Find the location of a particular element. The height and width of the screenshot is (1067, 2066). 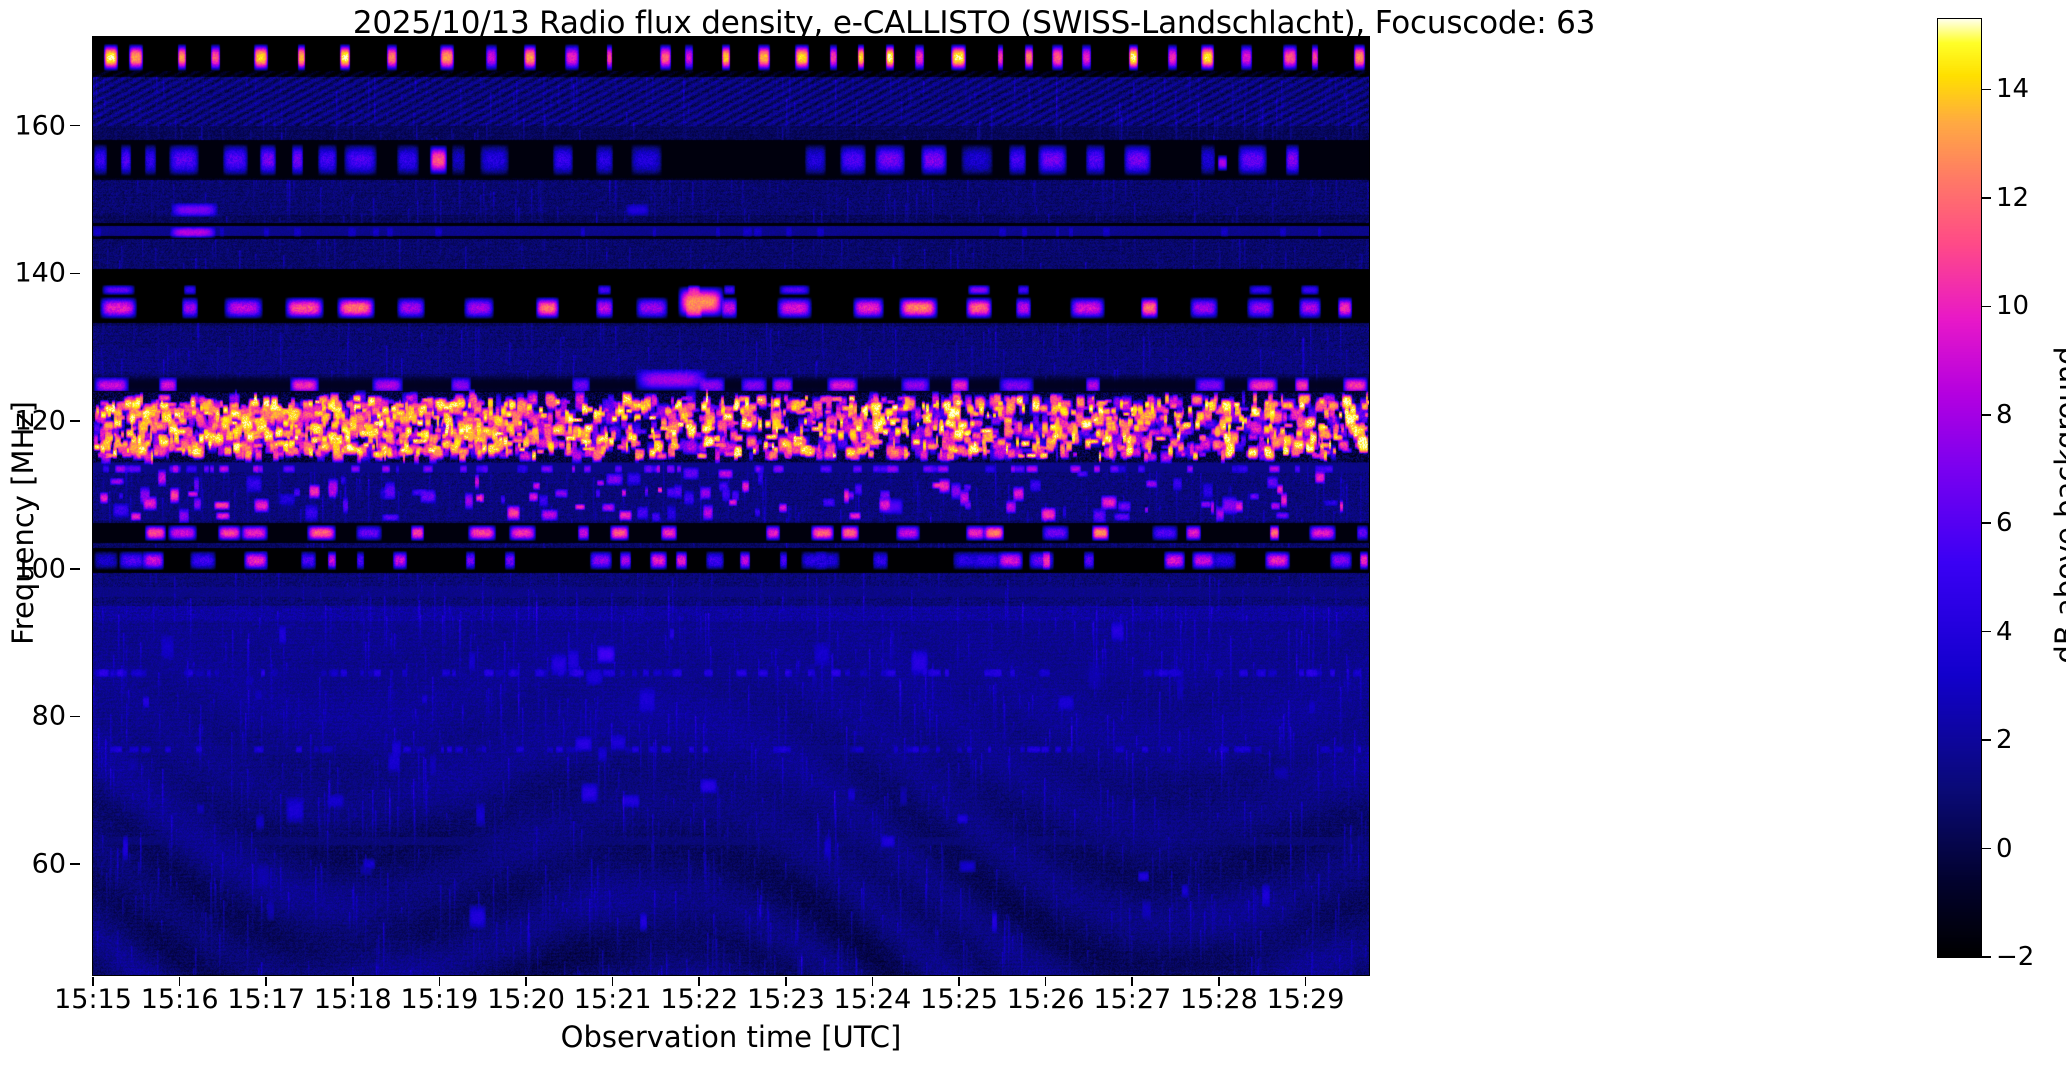

colorbar-label: dB above background is located at coordinates (2057, 505).